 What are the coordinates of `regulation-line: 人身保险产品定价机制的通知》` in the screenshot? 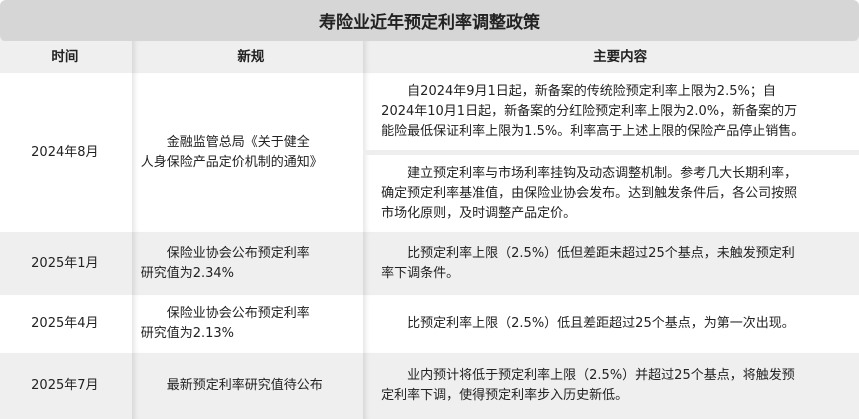 It's located at (231, 162).